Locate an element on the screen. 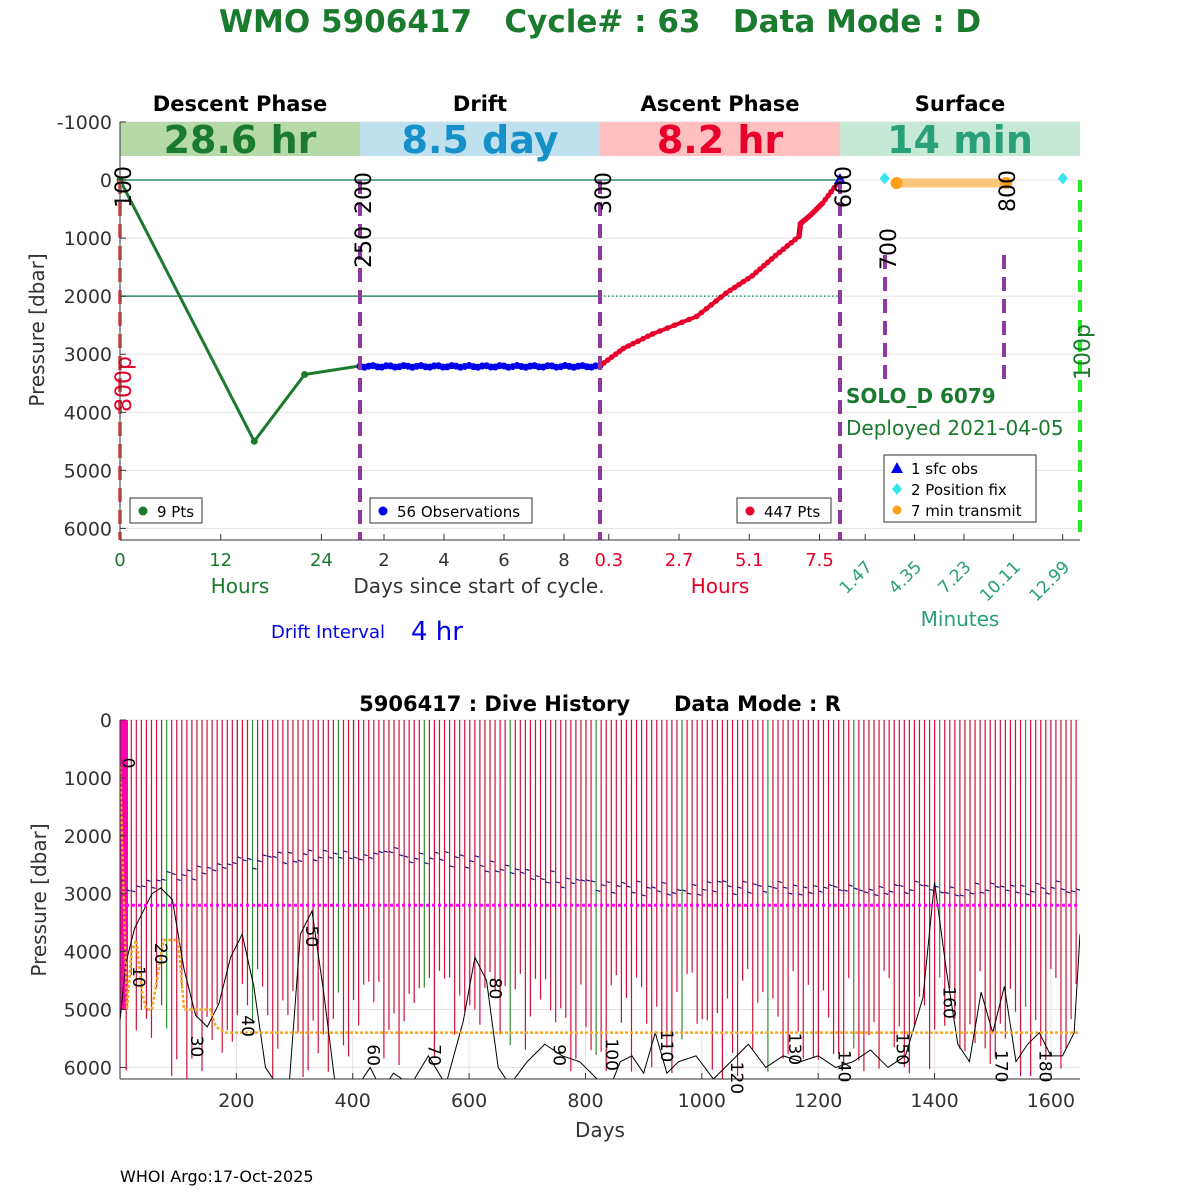 The image size is (1200, 1200). phase-name: Ascent Phase is located at coordinates (720, 104).